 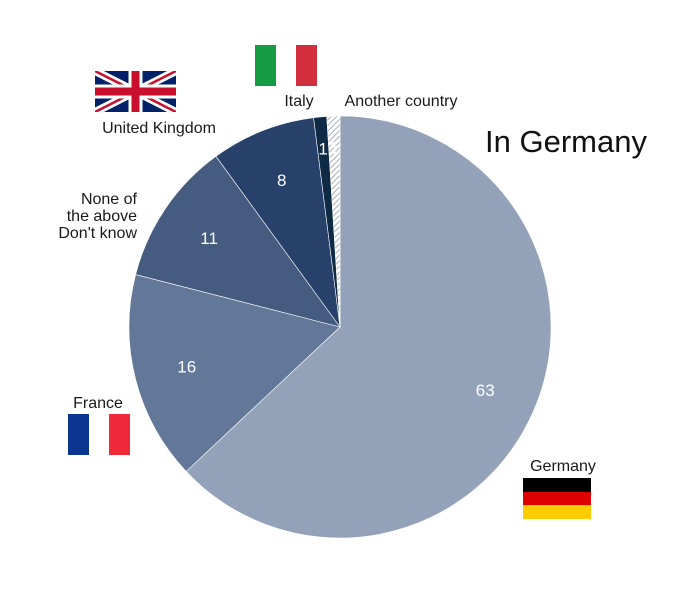 What do you see at coordinates (98, 403) in the screenshot?
I see `category-label-france: France` at bounding box center [98, 403].